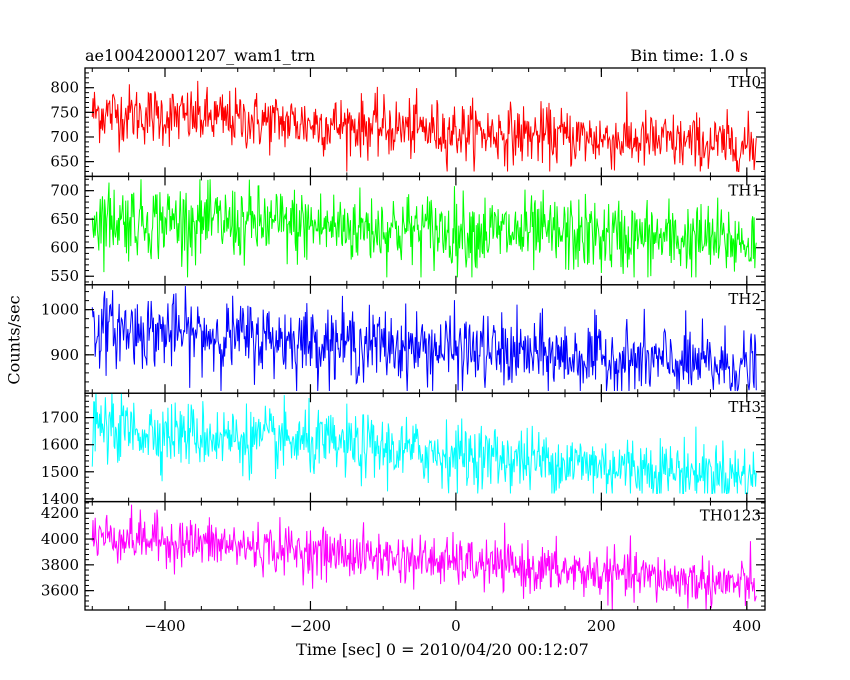 The height and width of the screenshot is (680, 850). I want to click on x-tick-label: 0, so click(456, 626).